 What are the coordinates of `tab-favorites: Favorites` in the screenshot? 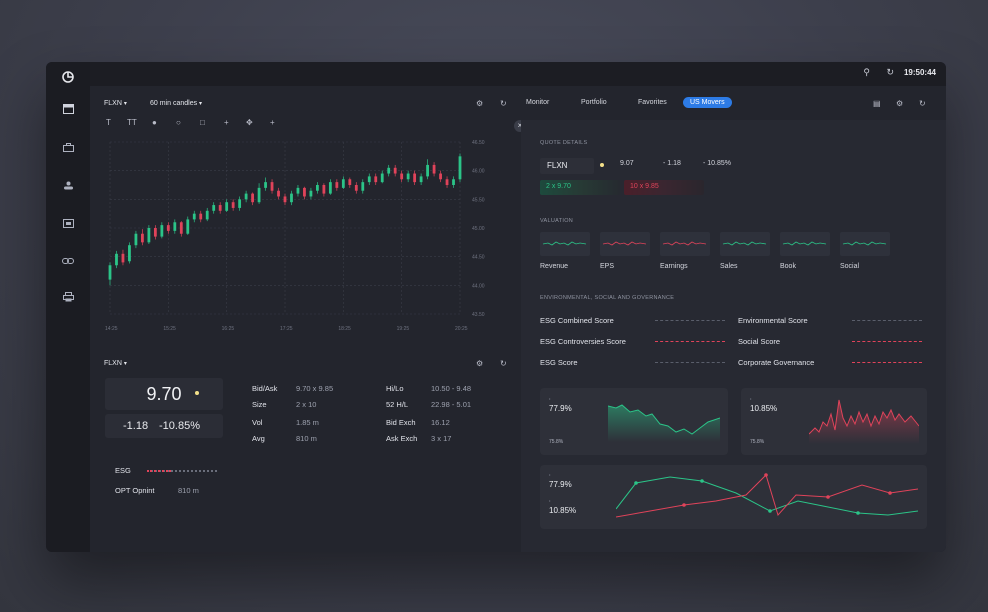 It's located at (652, 102).